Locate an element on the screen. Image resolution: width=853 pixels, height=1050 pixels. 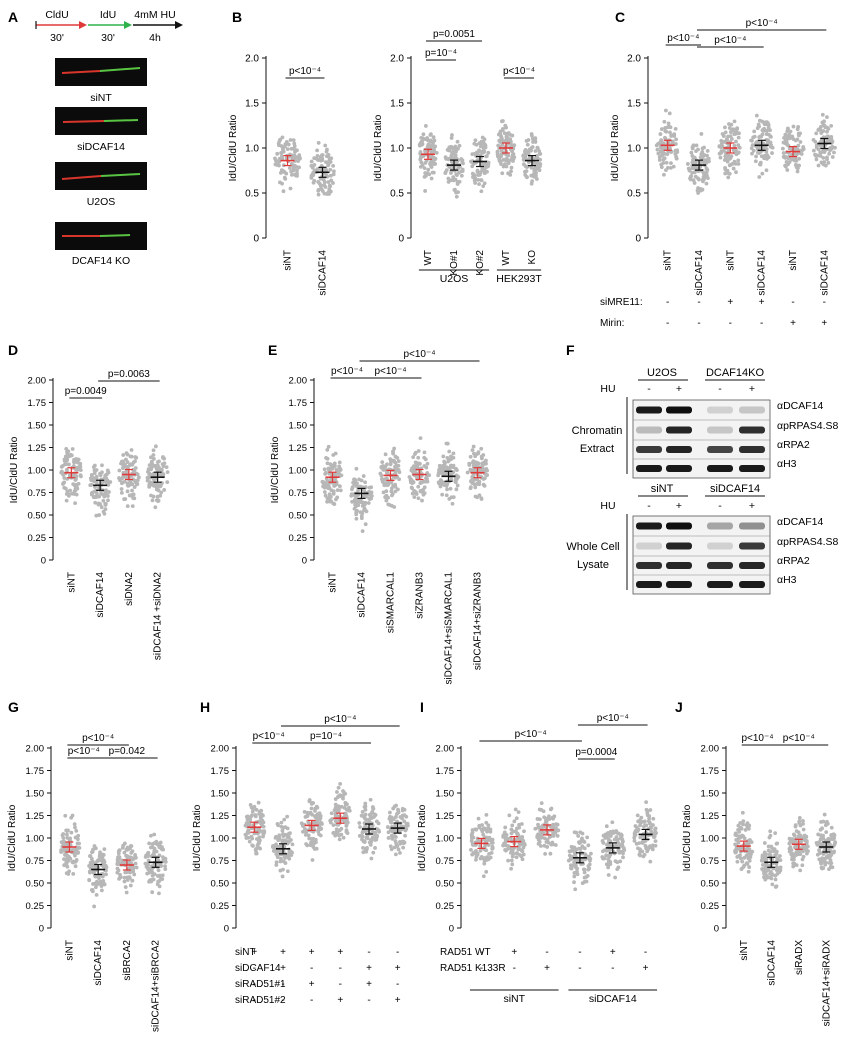
p-value-label: p=10⁻⁴ is located at coordinates (326, 736).